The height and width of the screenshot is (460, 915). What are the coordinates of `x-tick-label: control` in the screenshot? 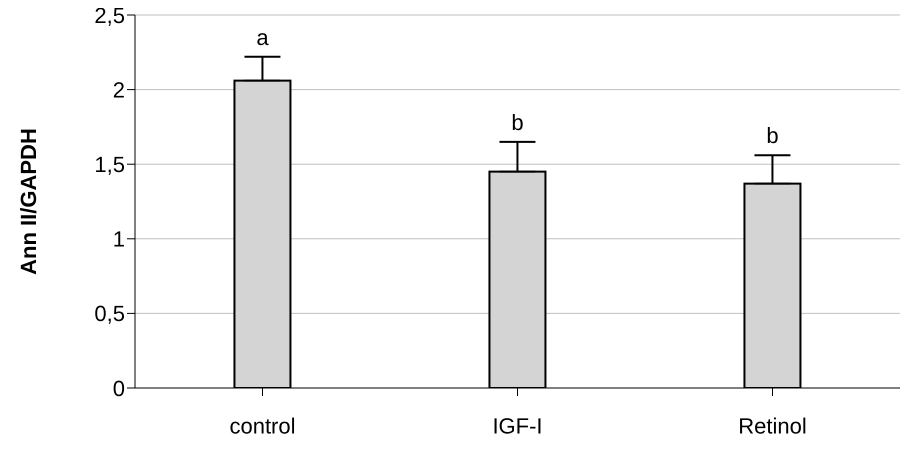 It's located at (262, 426).